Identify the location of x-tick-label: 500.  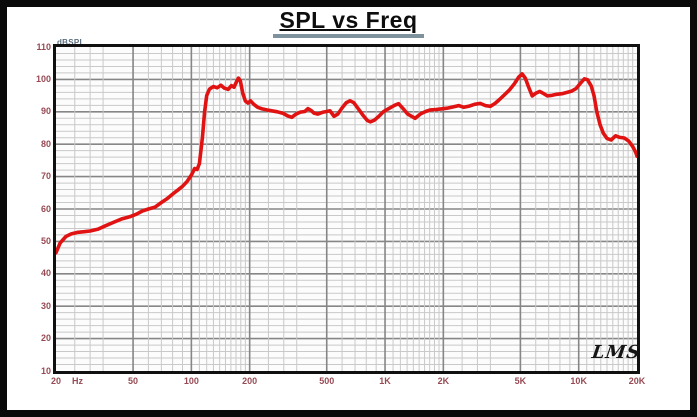
(327, 381).